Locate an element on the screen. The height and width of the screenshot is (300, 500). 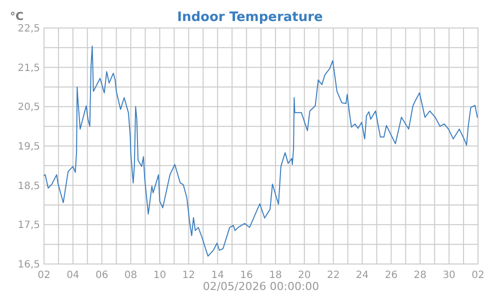
chart-title: Indoor Temperature is located at coordinates (250, 17).